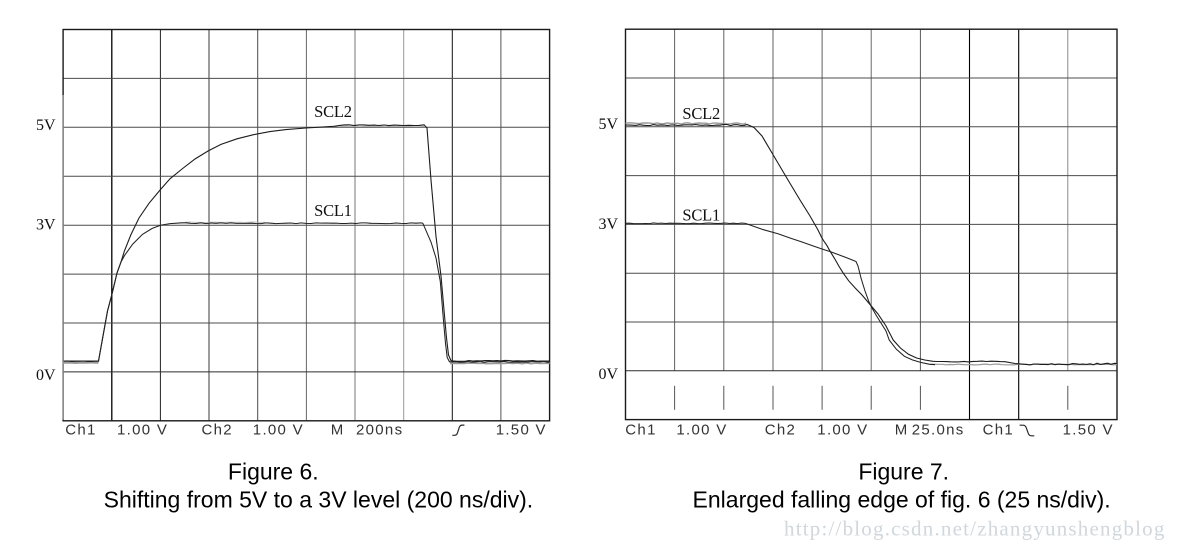 The height and width of the screenshot is (550, 1179). I want to click on svg-text: Figure 6., so click(273, 472).